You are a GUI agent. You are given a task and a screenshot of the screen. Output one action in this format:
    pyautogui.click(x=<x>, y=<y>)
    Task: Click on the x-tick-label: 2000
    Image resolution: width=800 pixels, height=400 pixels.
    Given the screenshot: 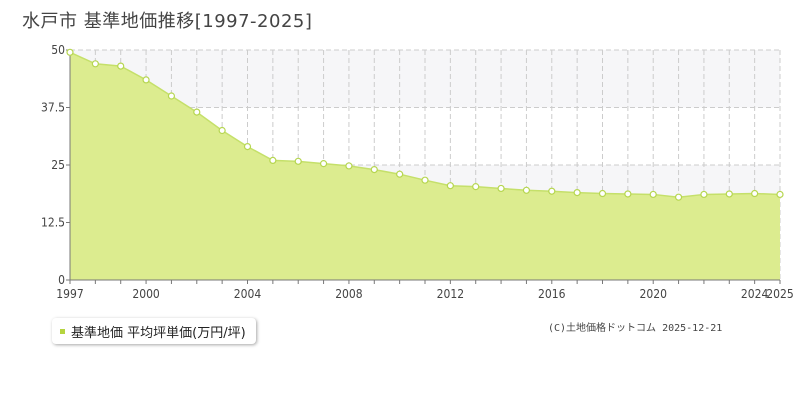 What is the action you would take?
    pyautogui.click(x=146, y=294)
    